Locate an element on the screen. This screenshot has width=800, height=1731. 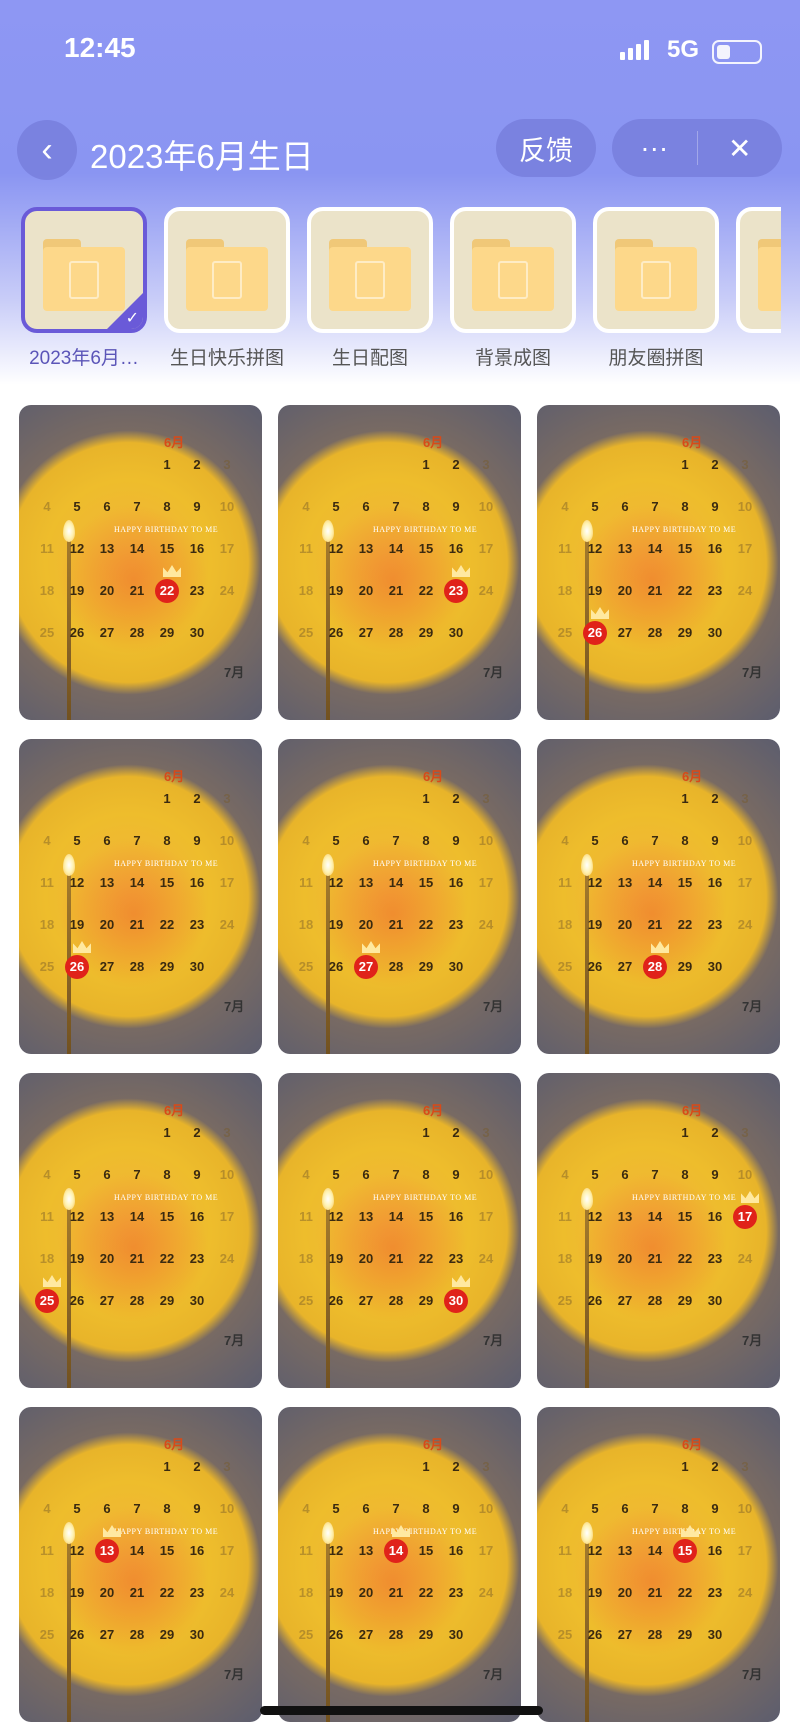
birthday-banner: HAPPY BIRTHDAY TO ME is located at coordinates (166, 1531).